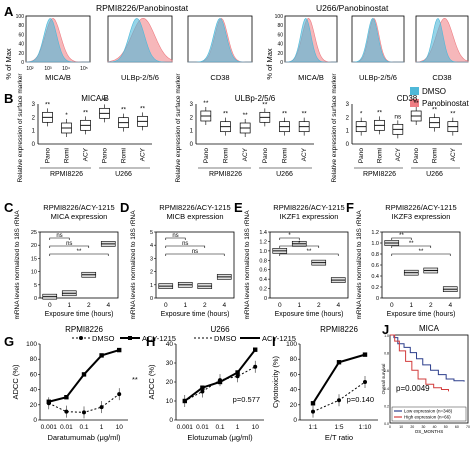 The height and width of the screenshot is (461, 474). What do you see at coordinates (434, 174) in the screenshot?
I see `cell-line-label: U266` at bounding box center [434, 174].